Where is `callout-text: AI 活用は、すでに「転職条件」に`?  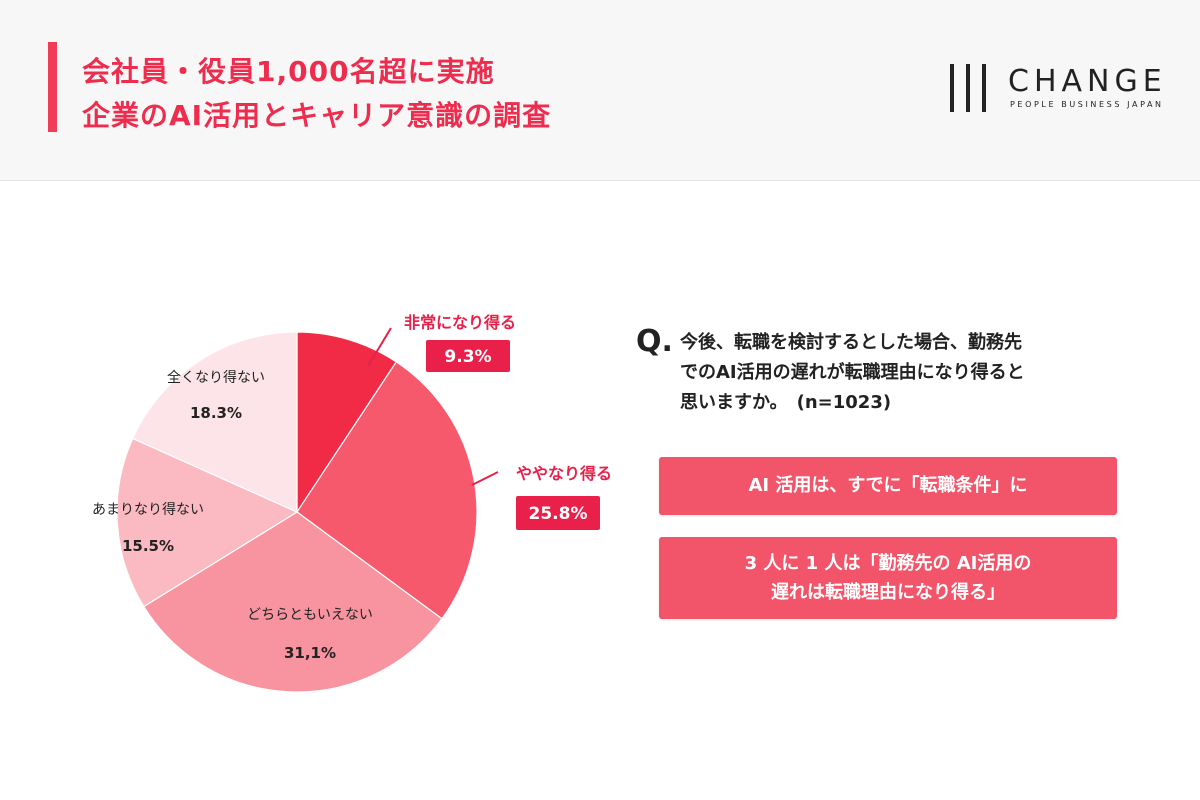 callout-text: AI 活用は、すでに「転職条件」に is located at coordinates (888, 485).